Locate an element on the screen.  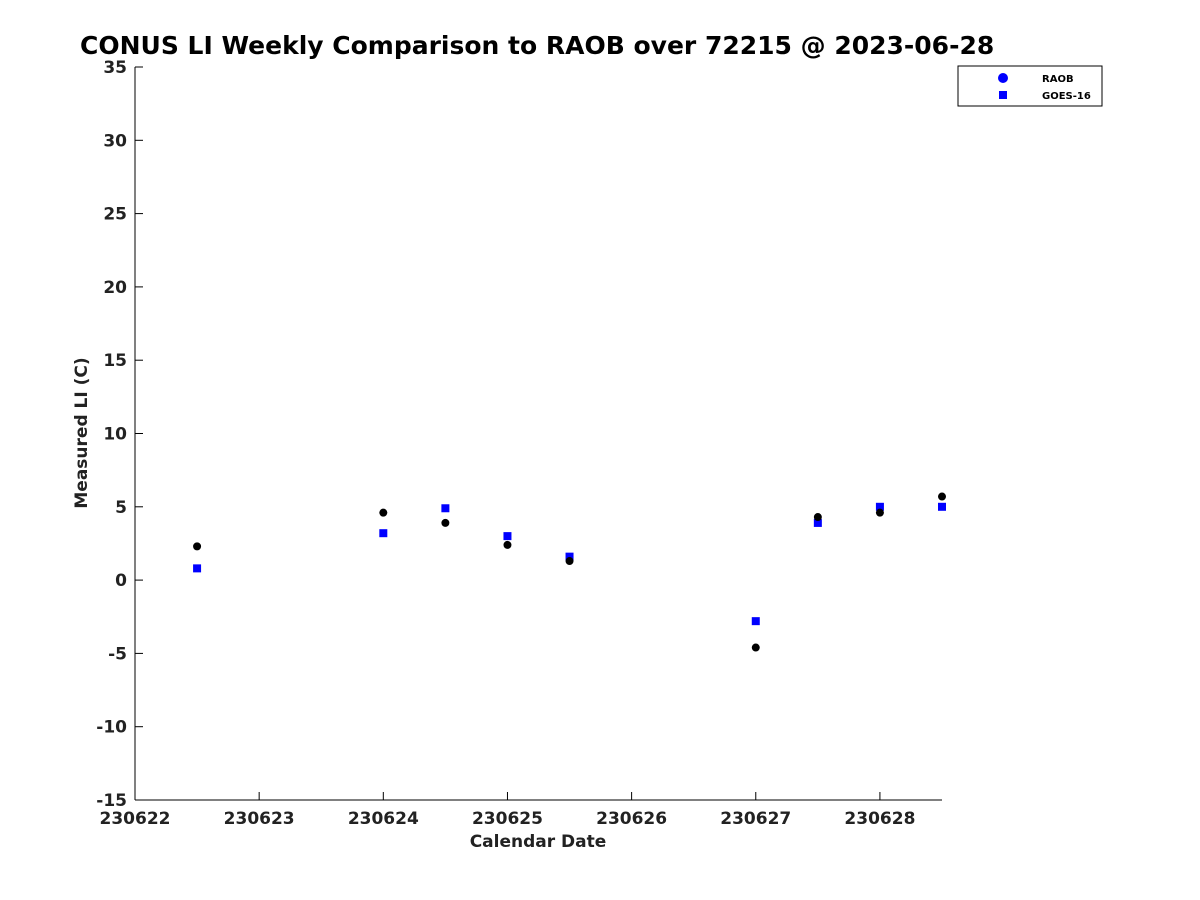
y-tick-label: 5 is located at coordinates (121, 508).